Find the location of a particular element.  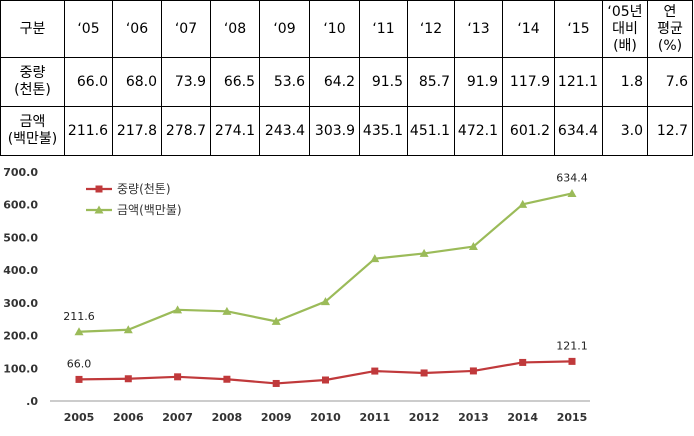

ratio-header-line: 대비 is located at coordinates (625, 28).